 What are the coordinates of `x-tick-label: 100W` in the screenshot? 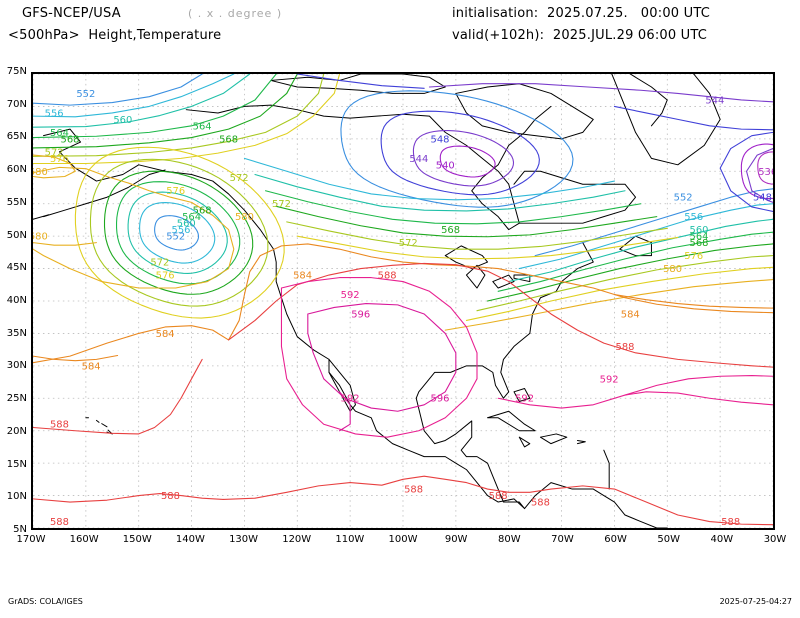 It's located at (403, 539).